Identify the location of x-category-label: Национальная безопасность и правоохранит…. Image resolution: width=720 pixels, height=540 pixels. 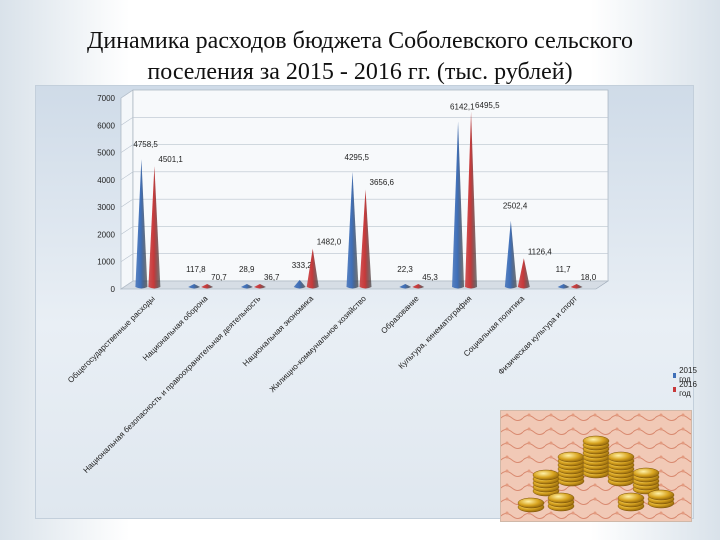
(171, 384).